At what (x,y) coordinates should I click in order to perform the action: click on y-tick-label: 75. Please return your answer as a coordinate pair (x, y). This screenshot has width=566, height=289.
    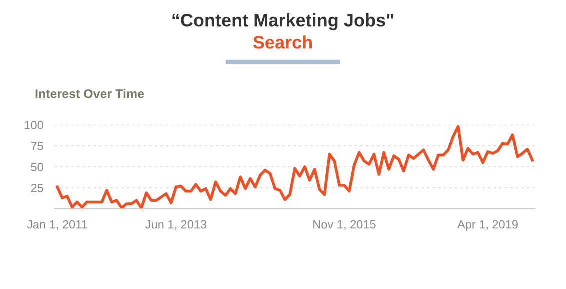
    Looking at the image, I should click on (37, 146).